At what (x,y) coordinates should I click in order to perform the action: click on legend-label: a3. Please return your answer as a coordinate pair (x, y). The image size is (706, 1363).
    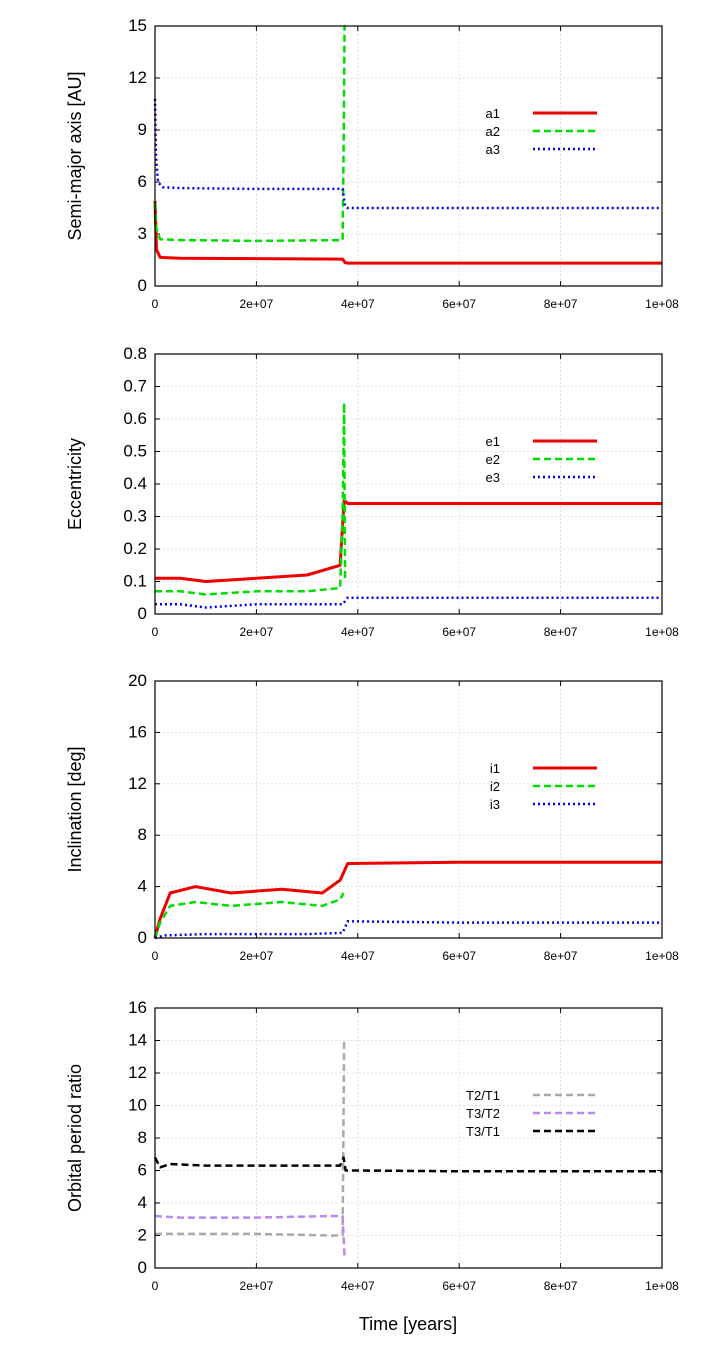
    Looking at the image, I should click on (493, 149).